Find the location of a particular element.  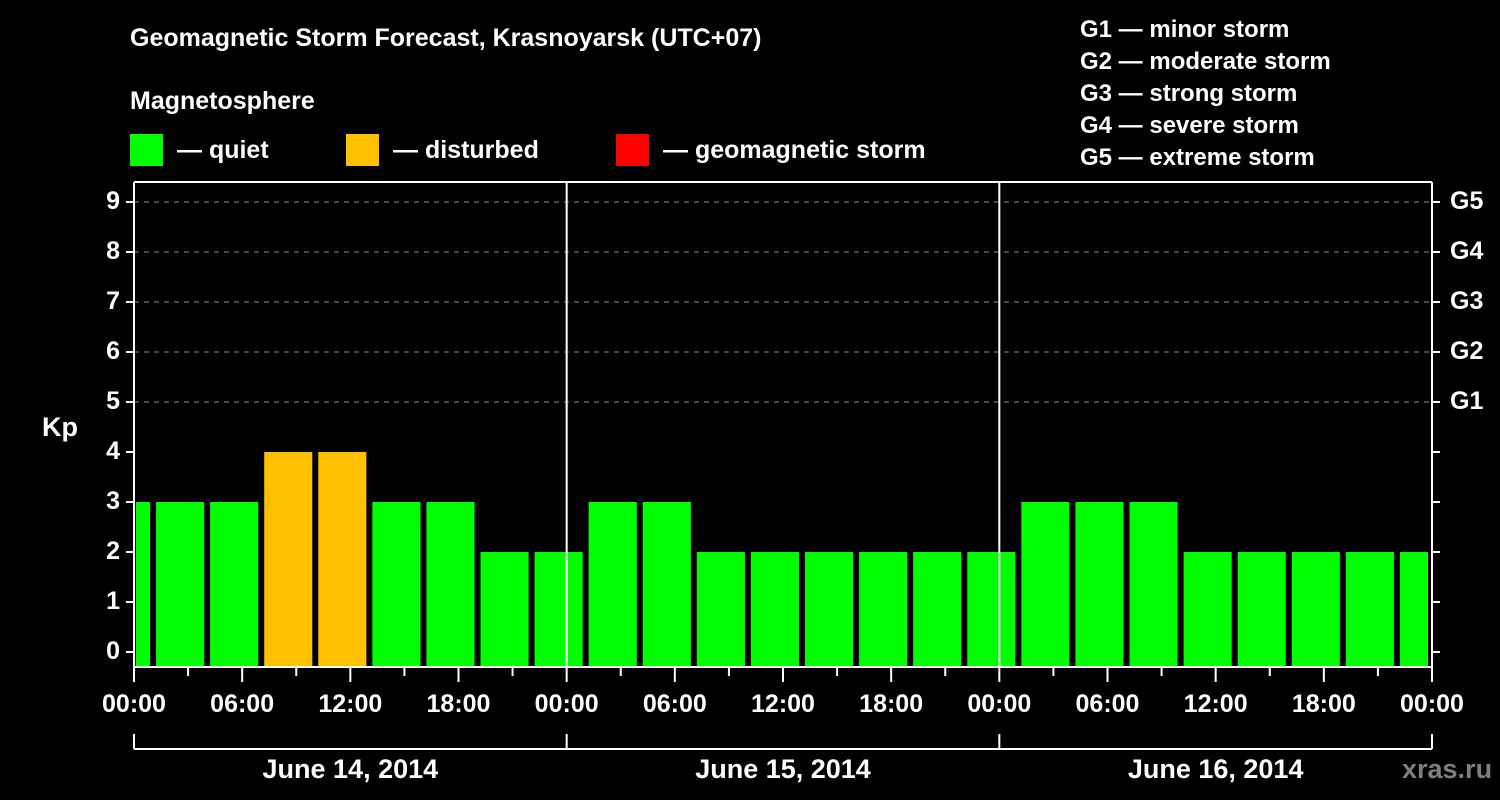

y-tick-label: 4 is located at coordinates (113, 451).